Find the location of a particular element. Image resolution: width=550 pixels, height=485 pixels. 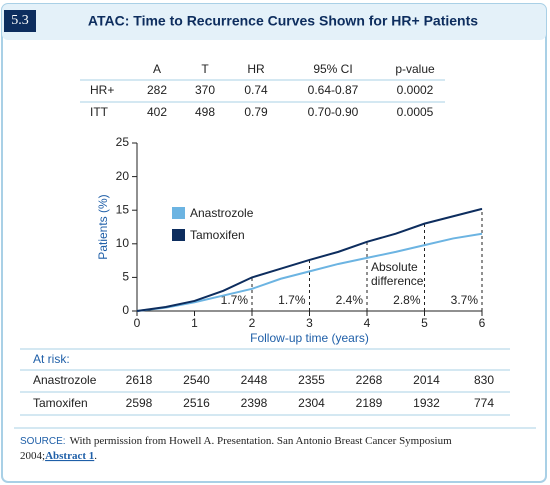

column-header: p-value is located at coordinates (415, 69).